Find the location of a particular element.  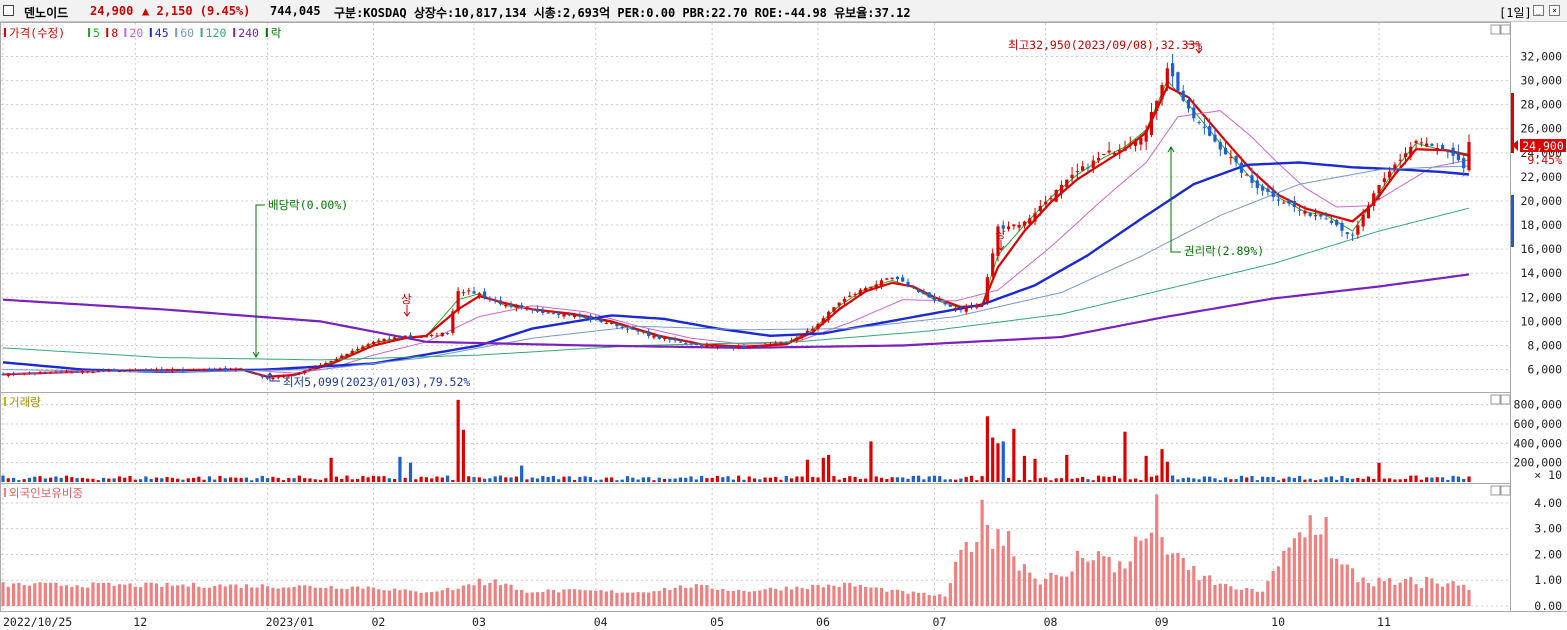

volume-minimize-icon is located at coordinates (1495, 399).